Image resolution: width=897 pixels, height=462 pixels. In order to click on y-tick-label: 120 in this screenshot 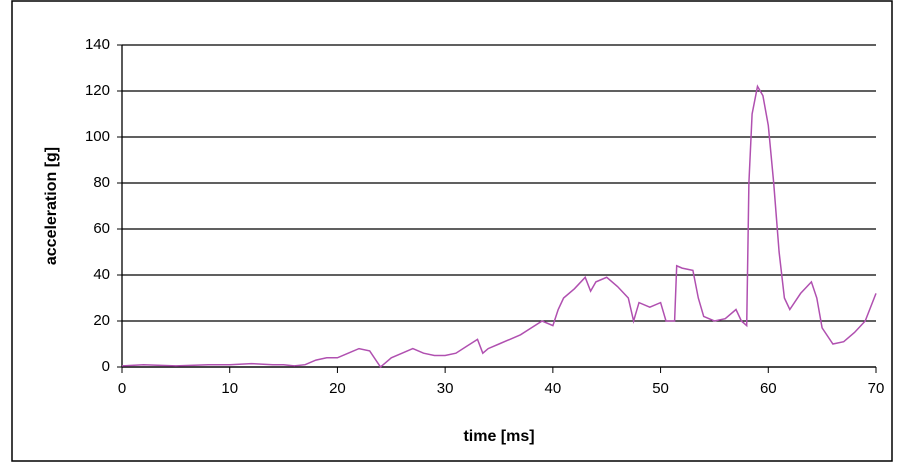, I will do `click(97, 90)`.